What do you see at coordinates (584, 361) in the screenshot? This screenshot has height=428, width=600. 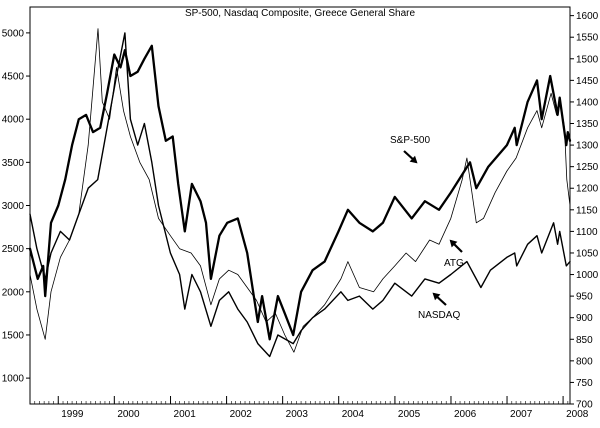 I see `right-tick-label: 800` at bounding box center [584, 361].